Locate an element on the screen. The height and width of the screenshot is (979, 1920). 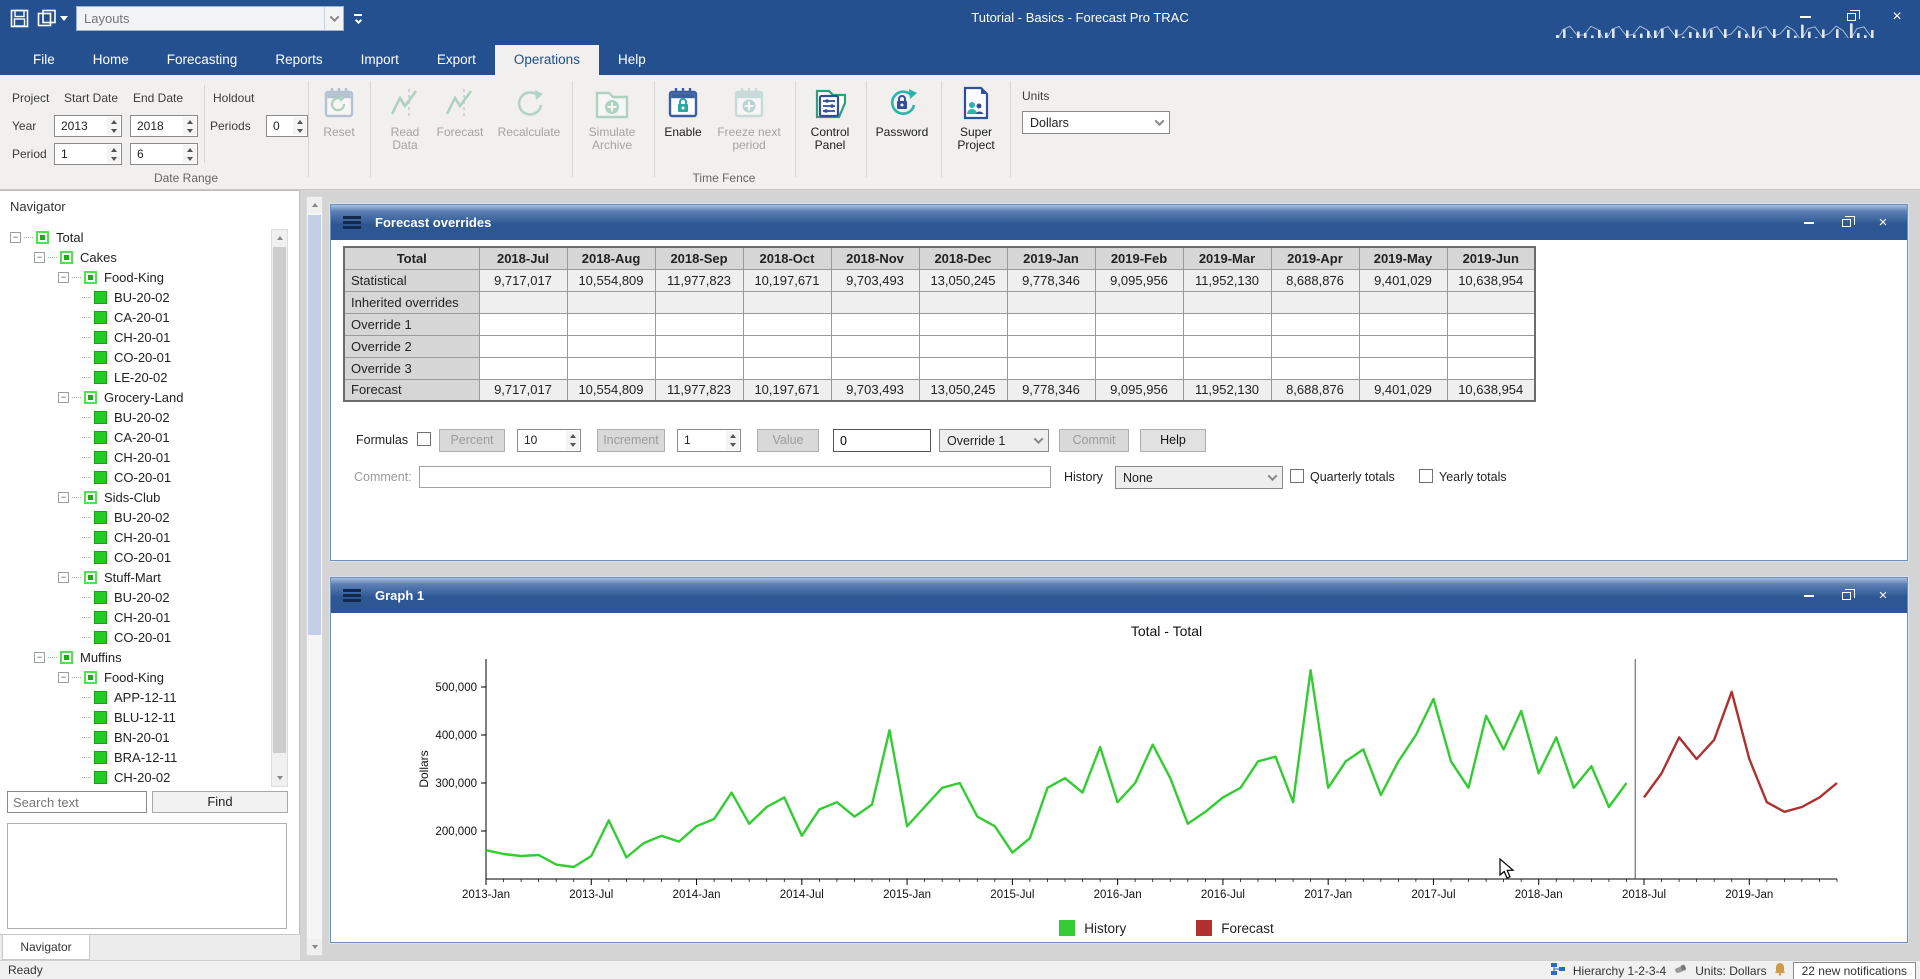
help-button: Help is located at coordinates (1173, 440).